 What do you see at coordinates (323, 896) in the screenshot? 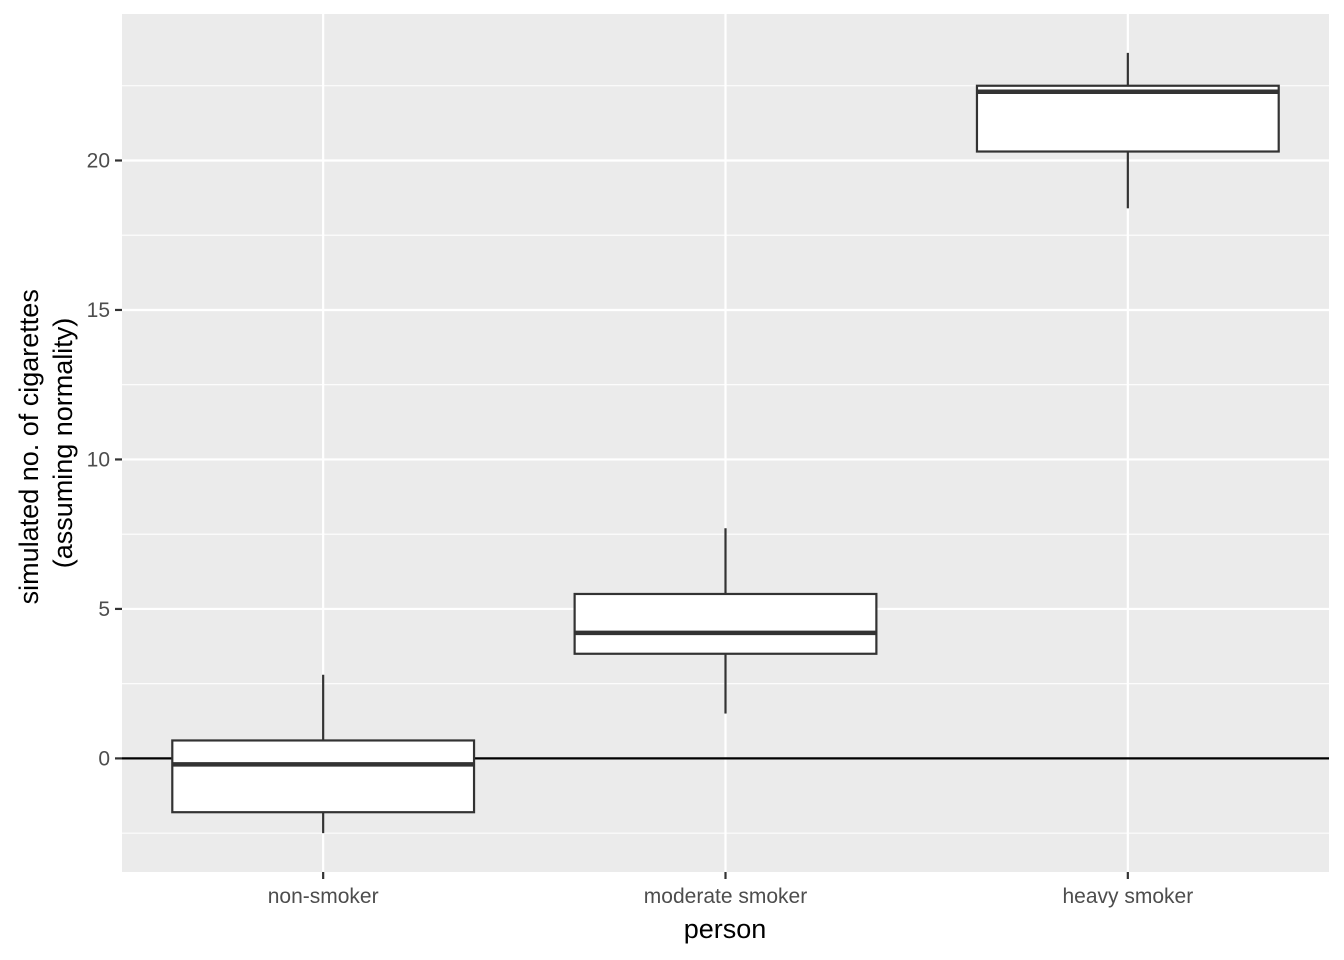
I see `x-tick-label: non-smoker` at bounding box center [323, 896].